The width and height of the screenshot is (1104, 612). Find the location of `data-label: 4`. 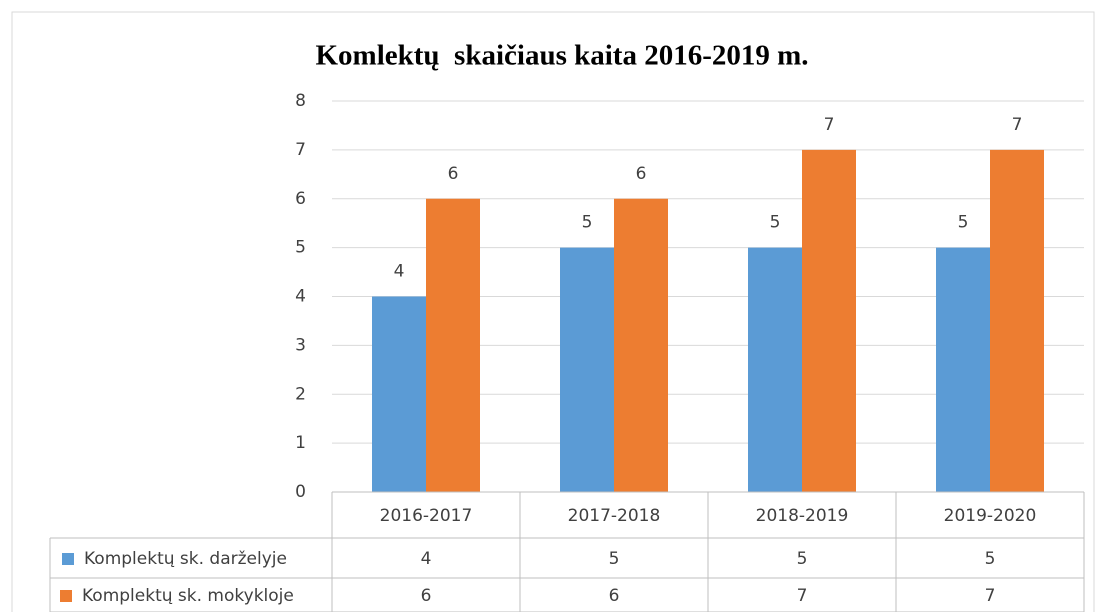

data-label: 4 is located at coordinates (399, 272).